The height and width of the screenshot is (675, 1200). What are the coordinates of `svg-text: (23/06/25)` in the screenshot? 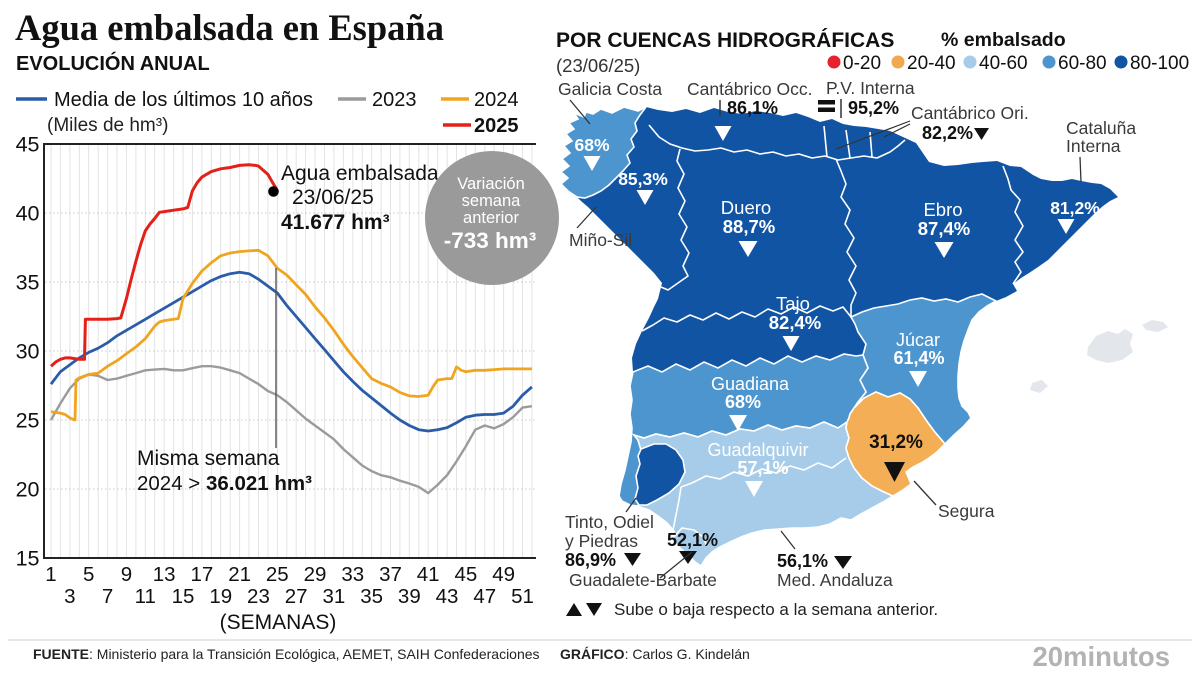 It's located at (598, 65).